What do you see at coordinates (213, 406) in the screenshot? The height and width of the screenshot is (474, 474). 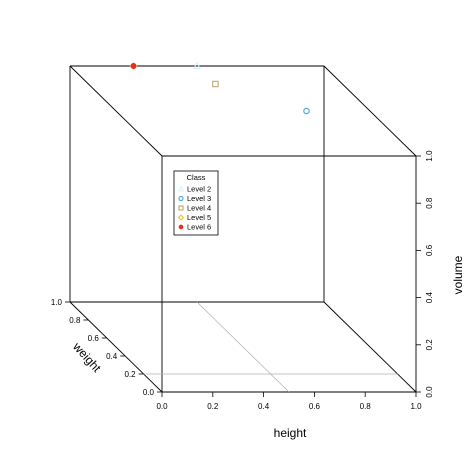 I see `x-tick-label: 0.2` at bounding box center [213, 406].